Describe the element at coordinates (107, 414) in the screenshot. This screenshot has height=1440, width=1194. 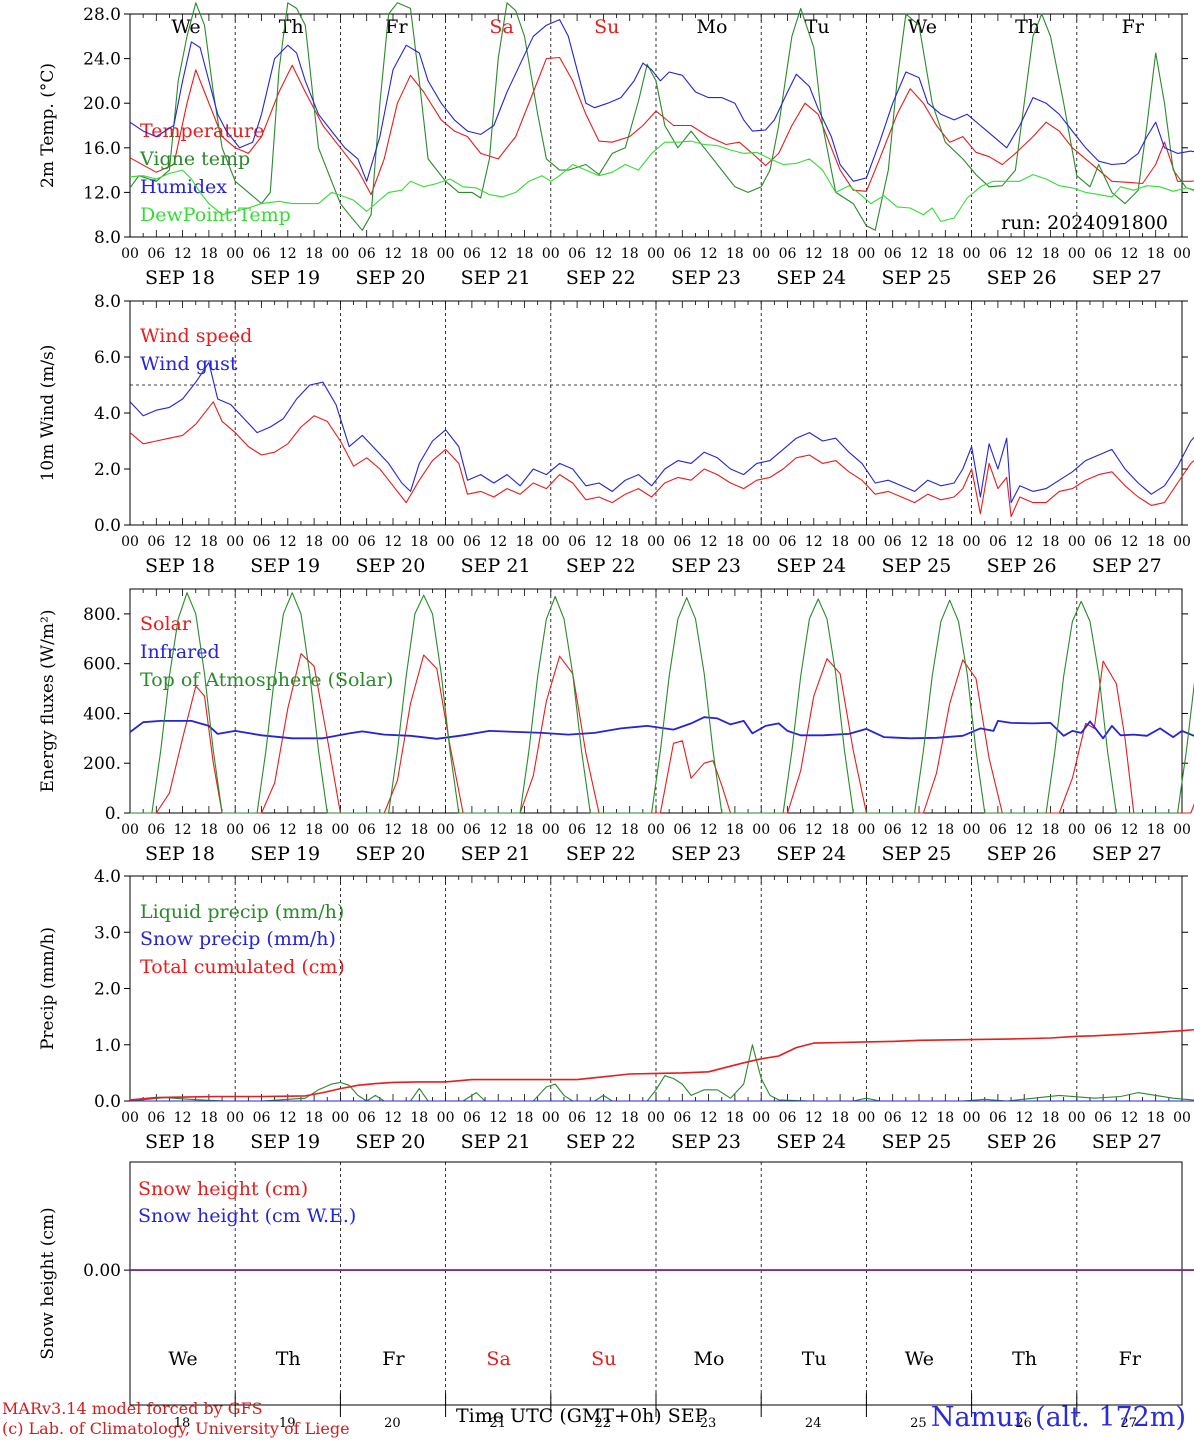
I see `y-tick-label: 4.0` at that location.